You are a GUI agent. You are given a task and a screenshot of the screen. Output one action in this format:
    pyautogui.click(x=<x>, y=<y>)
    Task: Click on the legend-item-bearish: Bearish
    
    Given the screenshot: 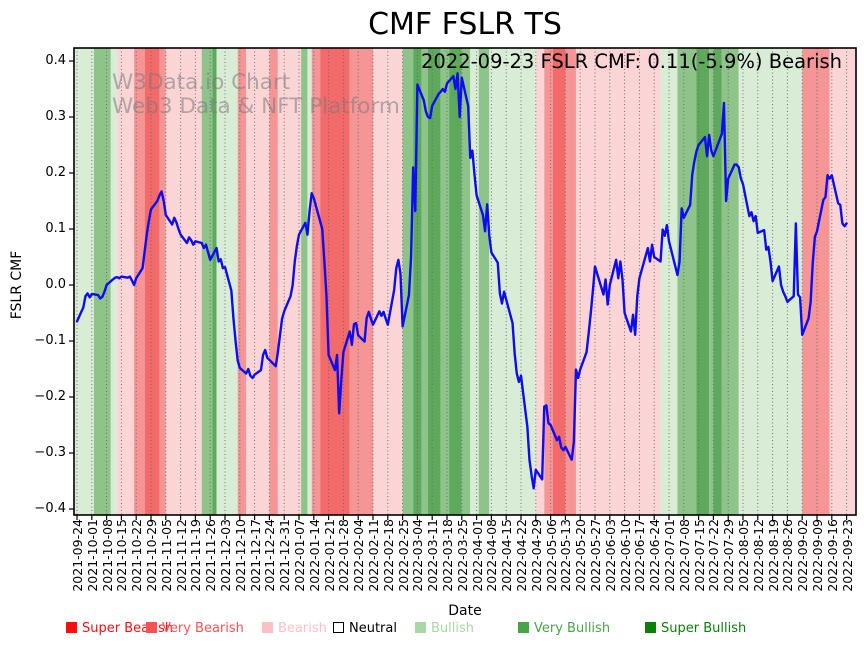 What is the action you would take?
    pyautogui.click(x=294, y=629)
    